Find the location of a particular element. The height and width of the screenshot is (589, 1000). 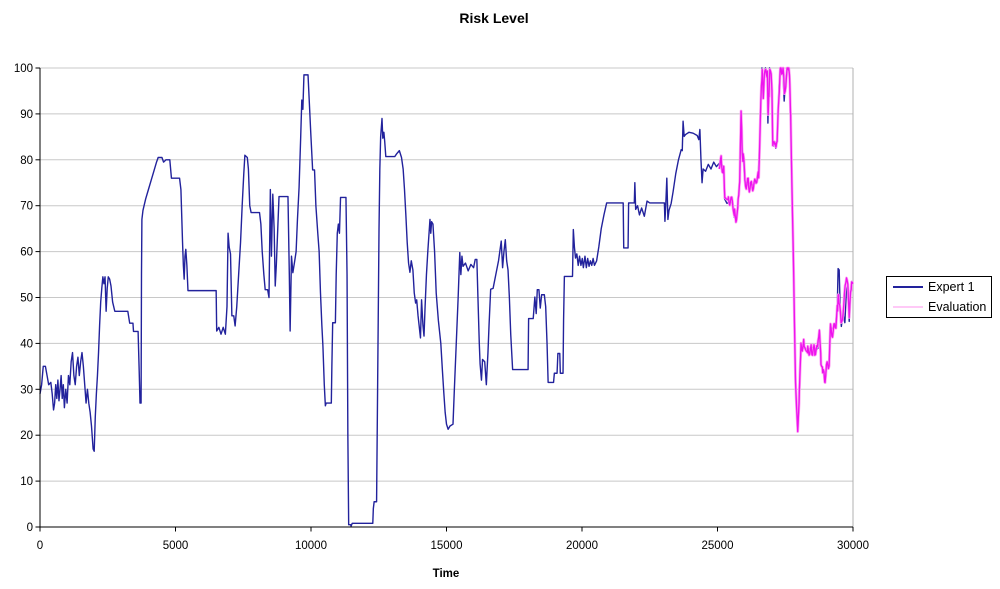

series-line-evaluation is located at coordinates (786, 250).